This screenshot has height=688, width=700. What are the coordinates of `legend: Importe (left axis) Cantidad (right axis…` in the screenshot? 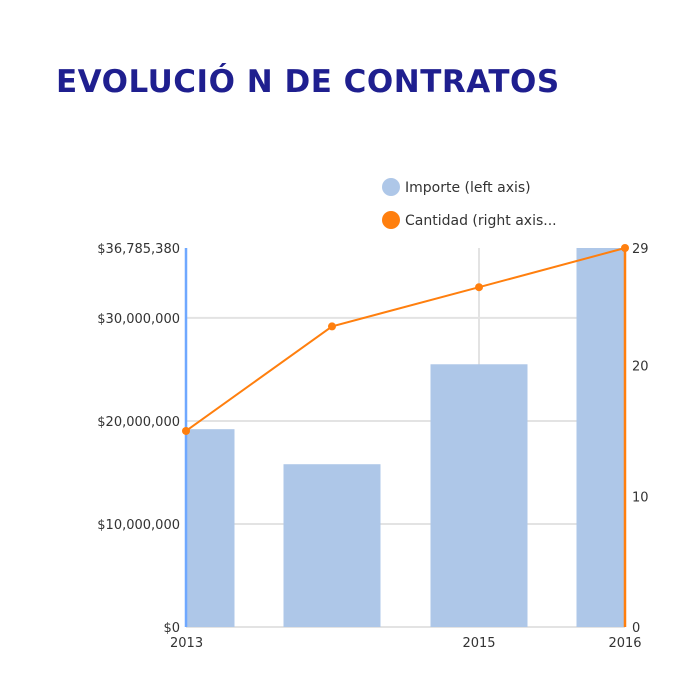 It's located at (469, 203).